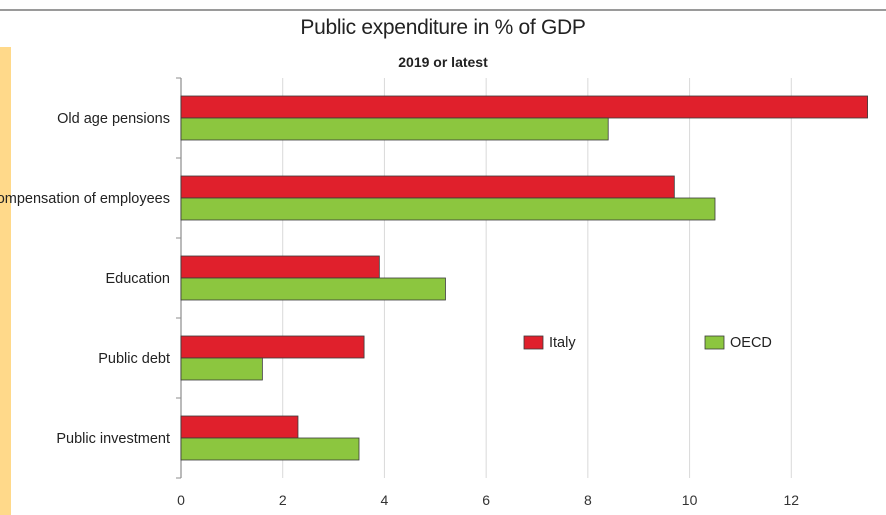 Image resolution: width=886 pixels, height=515 pixels. What do you see at coordinates (690, 500) in the screenshot?
I see `x-tick-label: 10` at bounding box center [690, 500].